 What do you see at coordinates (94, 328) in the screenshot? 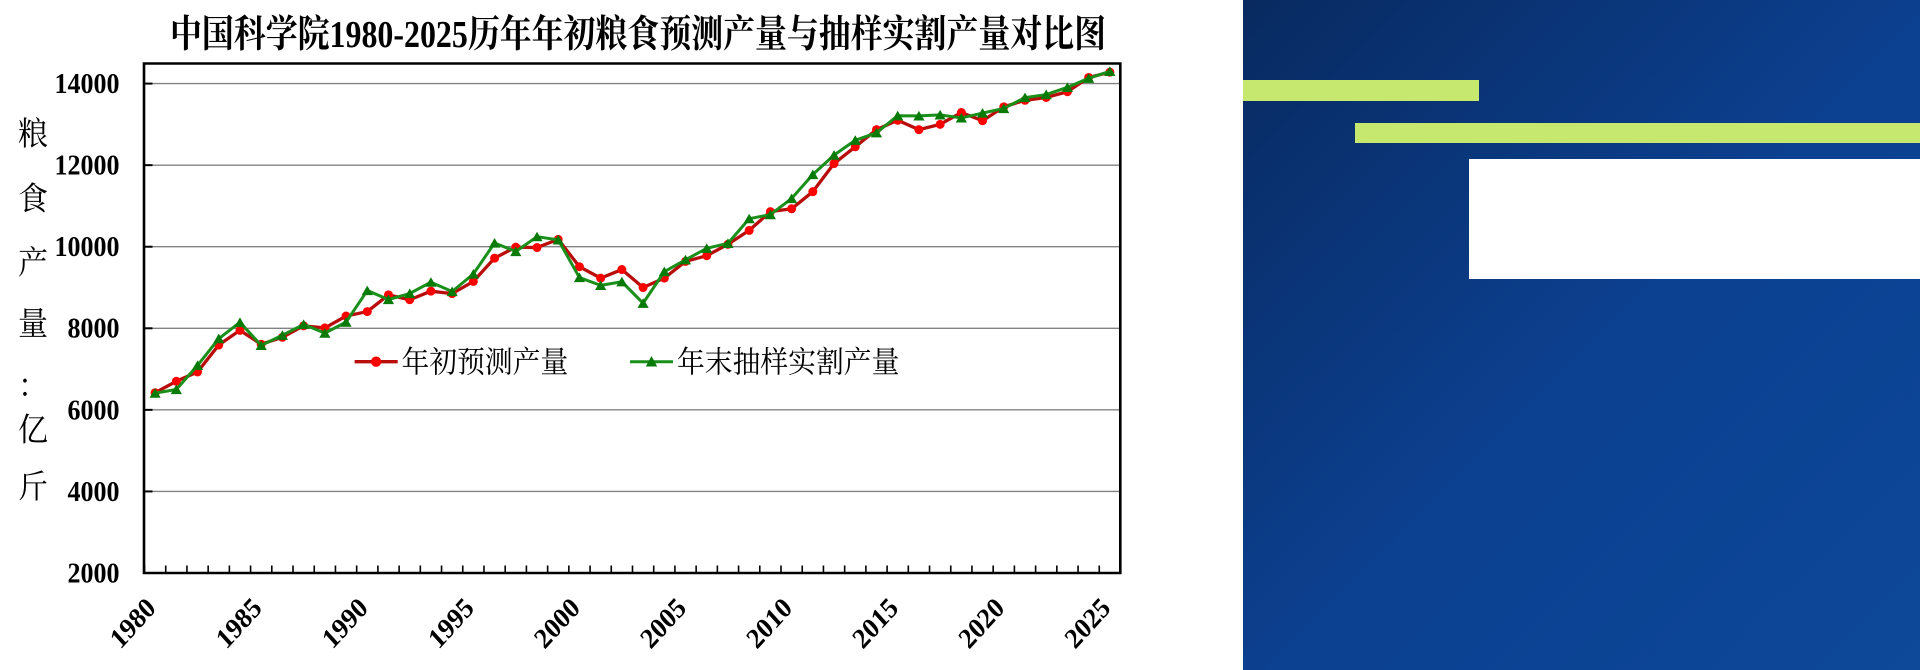
I see `svg-text: 8000` at bounding box center [94, 328].